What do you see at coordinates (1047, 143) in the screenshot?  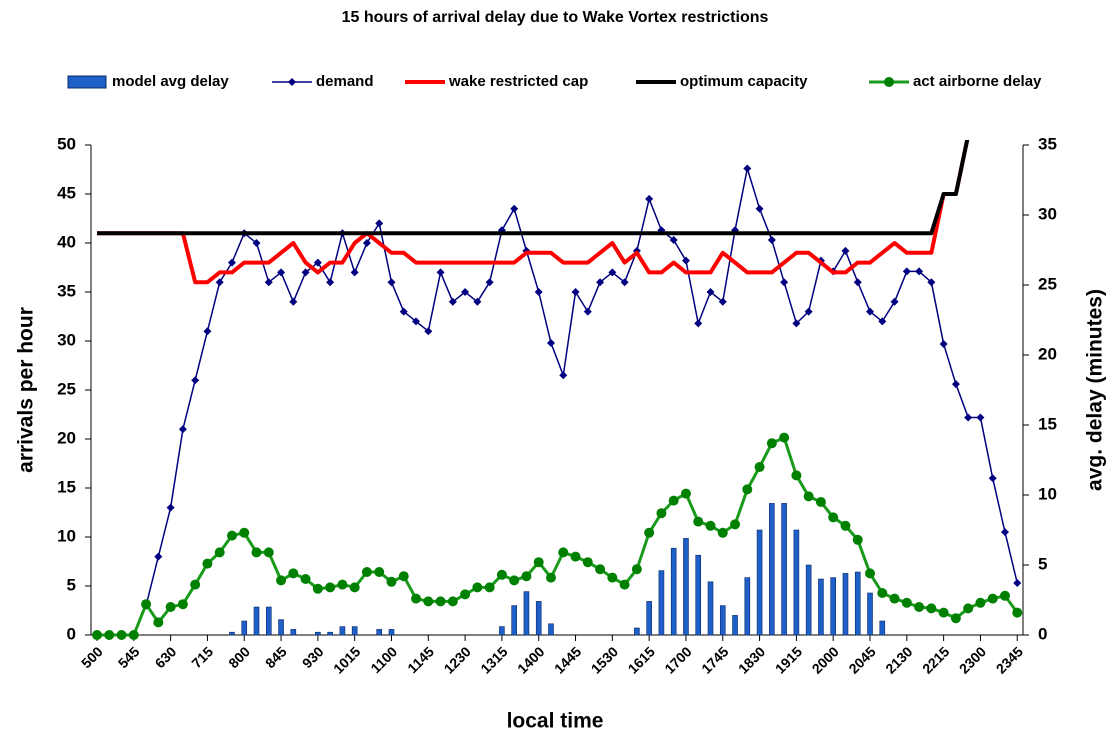 I see `y2-tick-label: 35` at bounding box center [1047, 143].